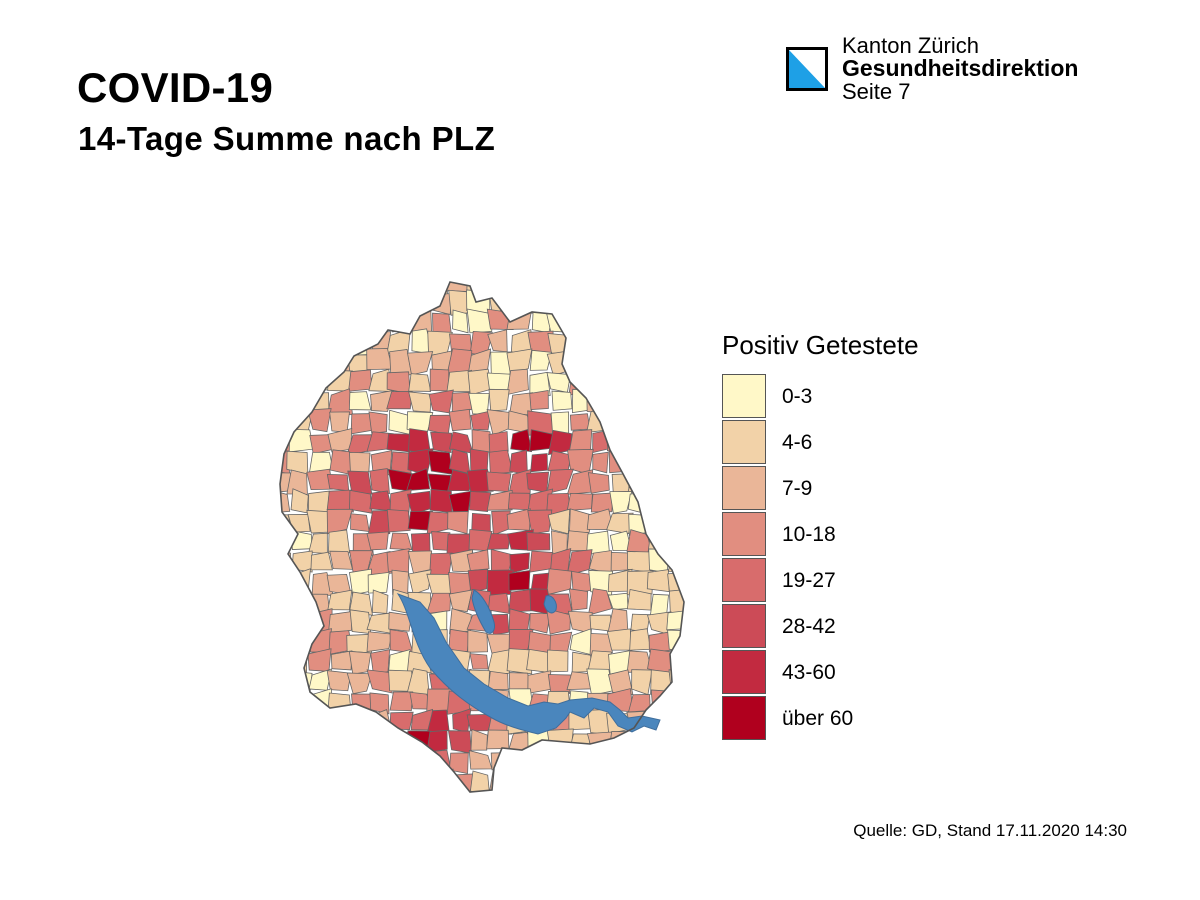 This screenshot has width=1200, height=900. Describe the element at coordinates (872, 534) in the screenshot. I see `legend-item: 10-18` at that location.